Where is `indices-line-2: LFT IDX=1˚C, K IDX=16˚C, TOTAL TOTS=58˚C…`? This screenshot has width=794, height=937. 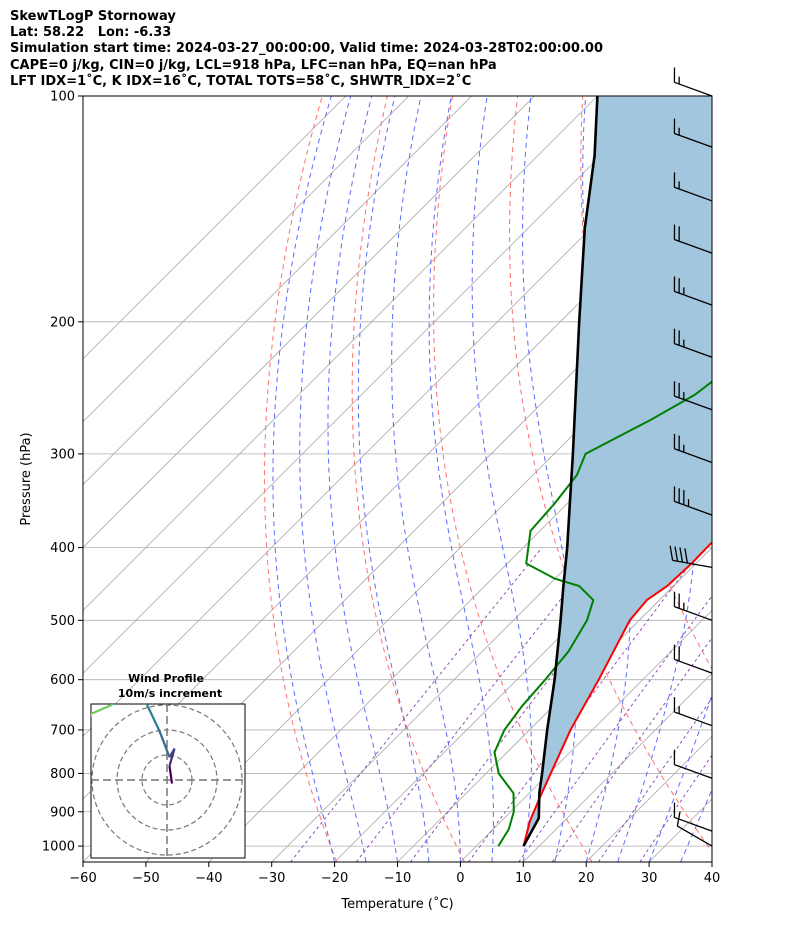 indices-line-2: LFT IDX=1˚C, K IDX=16˚C, TOTAL TOTS=58˚C… is located at coordinates (241, 81).